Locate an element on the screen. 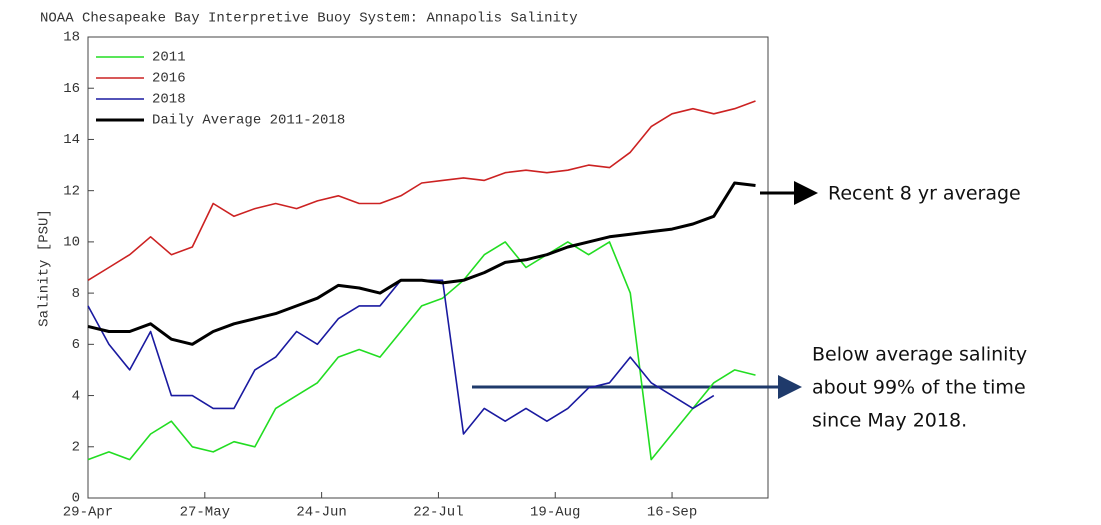  annotation-line: Below average salinity is located at coordinates (919, 355).